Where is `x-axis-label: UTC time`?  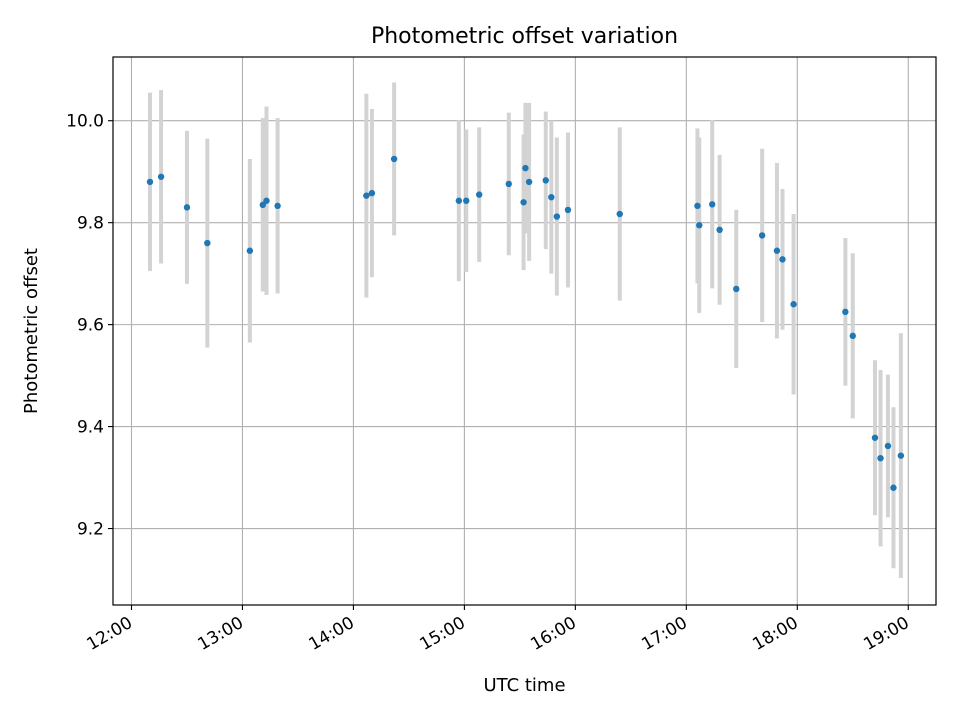
x-axis-label: UTC time is located at coordinates (524, 685).